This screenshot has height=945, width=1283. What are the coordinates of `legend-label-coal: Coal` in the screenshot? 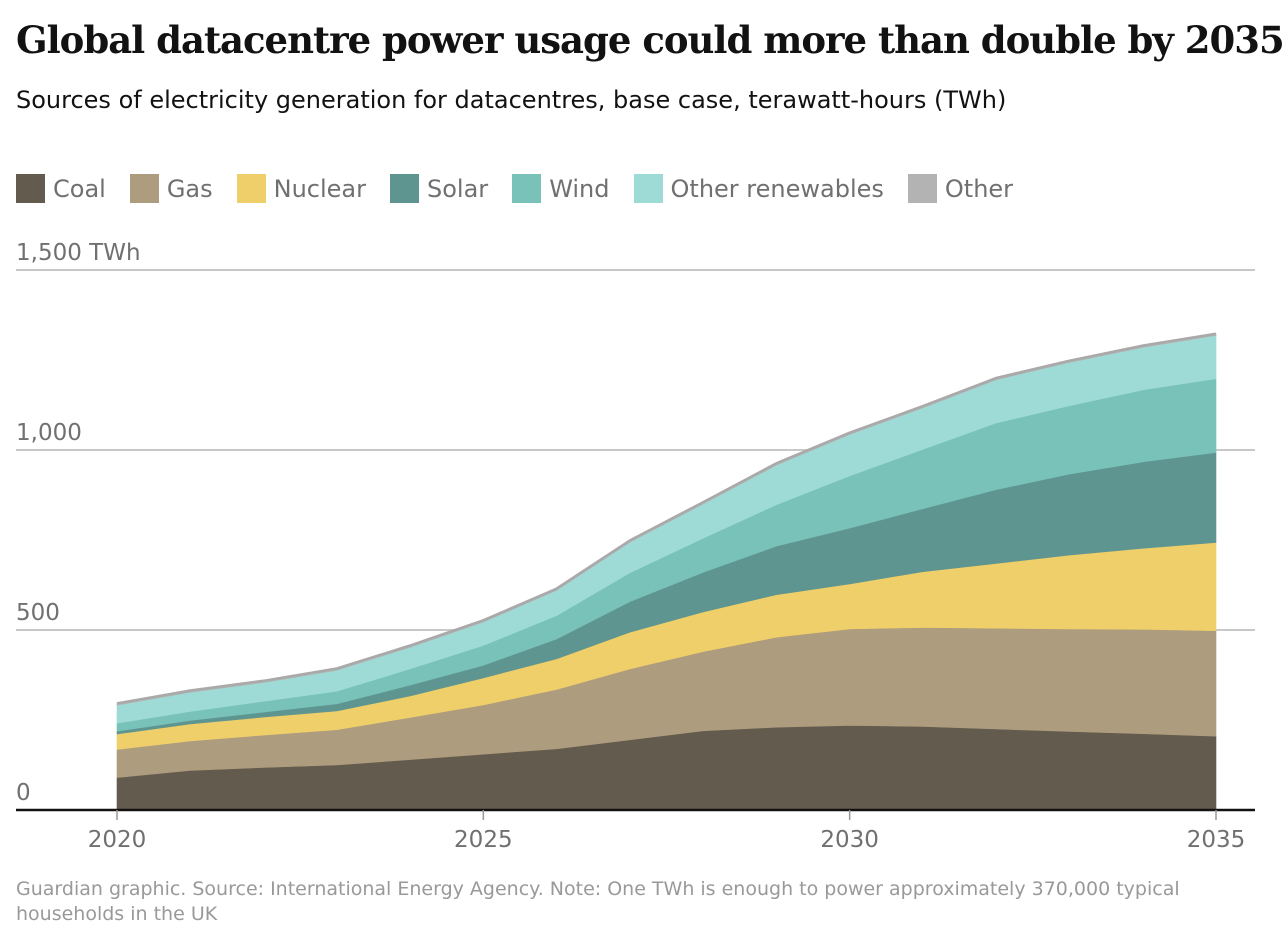 It's located at (79, 188).